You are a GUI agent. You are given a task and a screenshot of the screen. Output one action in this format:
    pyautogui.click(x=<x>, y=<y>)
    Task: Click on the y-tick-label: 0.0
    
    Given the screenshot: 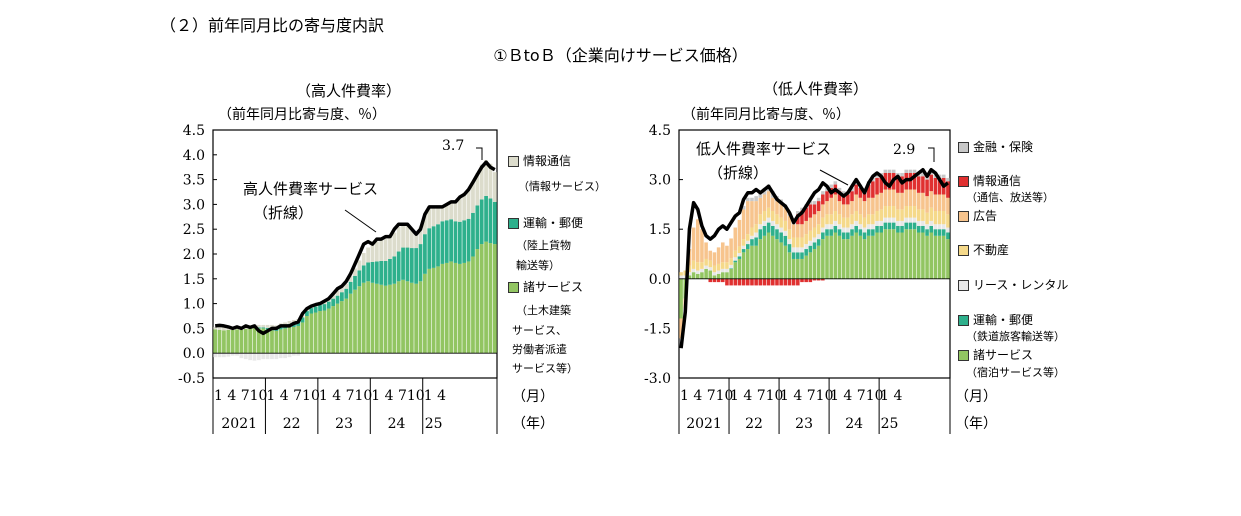 What is the action you would take?
    pyautogui.click(x=194, y=354)
    